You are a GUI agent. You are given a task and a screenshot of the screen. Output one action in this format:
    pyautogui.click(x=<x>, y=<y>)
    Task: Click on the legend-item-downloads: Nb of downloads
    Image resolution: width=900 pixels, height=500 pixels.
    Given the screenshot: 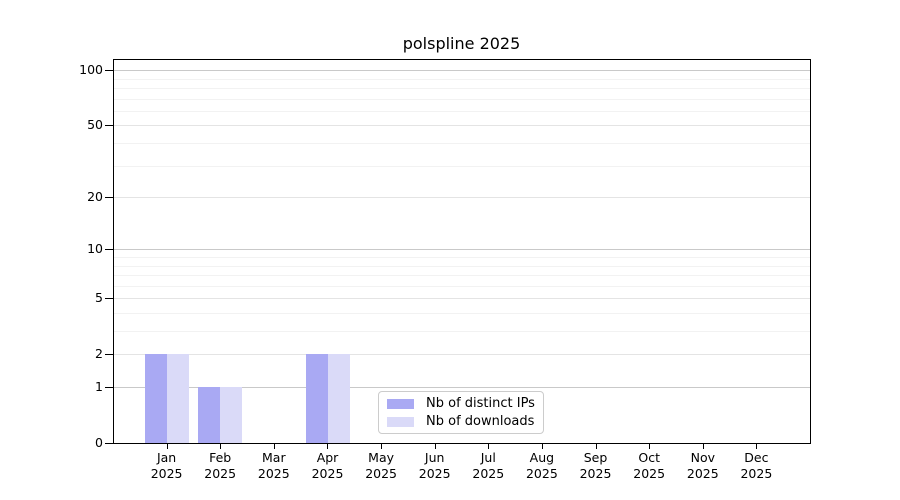 What is the action you would take?
    pyautogui.click(x=461, y=421)
    